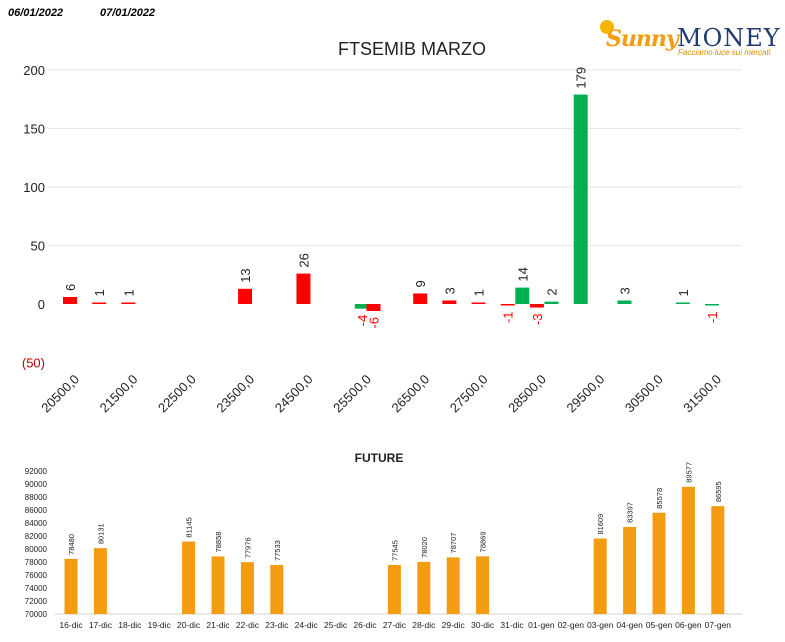 This screenshot has width=785, height=642. What do you see at coordinates (630, 512) in the screenshot?
I see `data-label: 83397` at bounding box center [630, 512].